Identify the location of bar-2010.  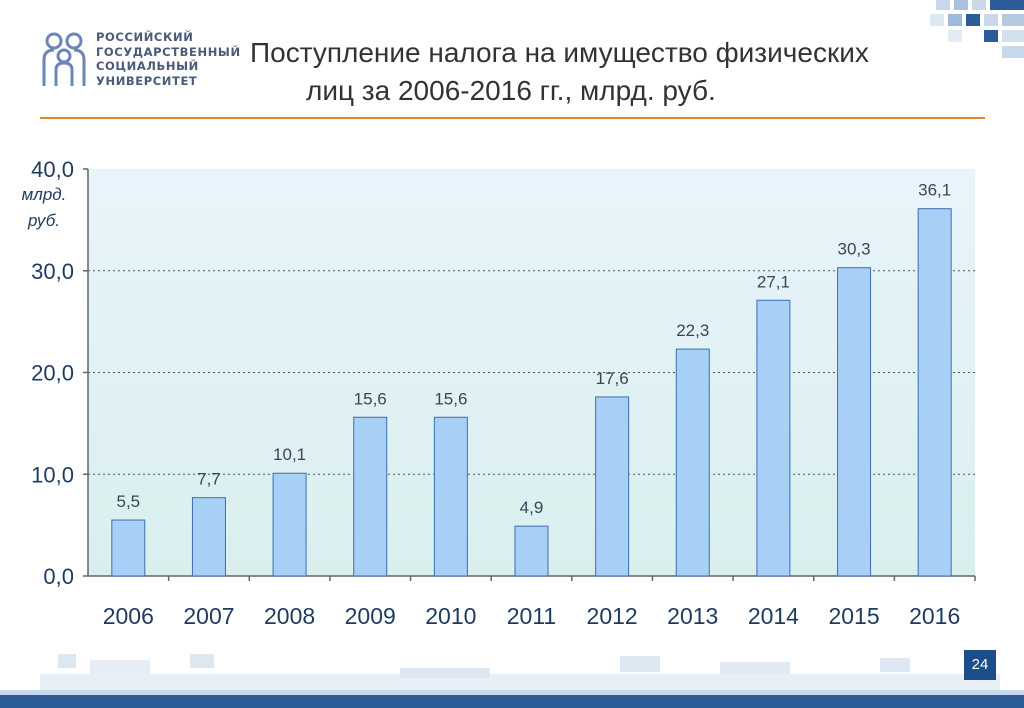
(450, 496).